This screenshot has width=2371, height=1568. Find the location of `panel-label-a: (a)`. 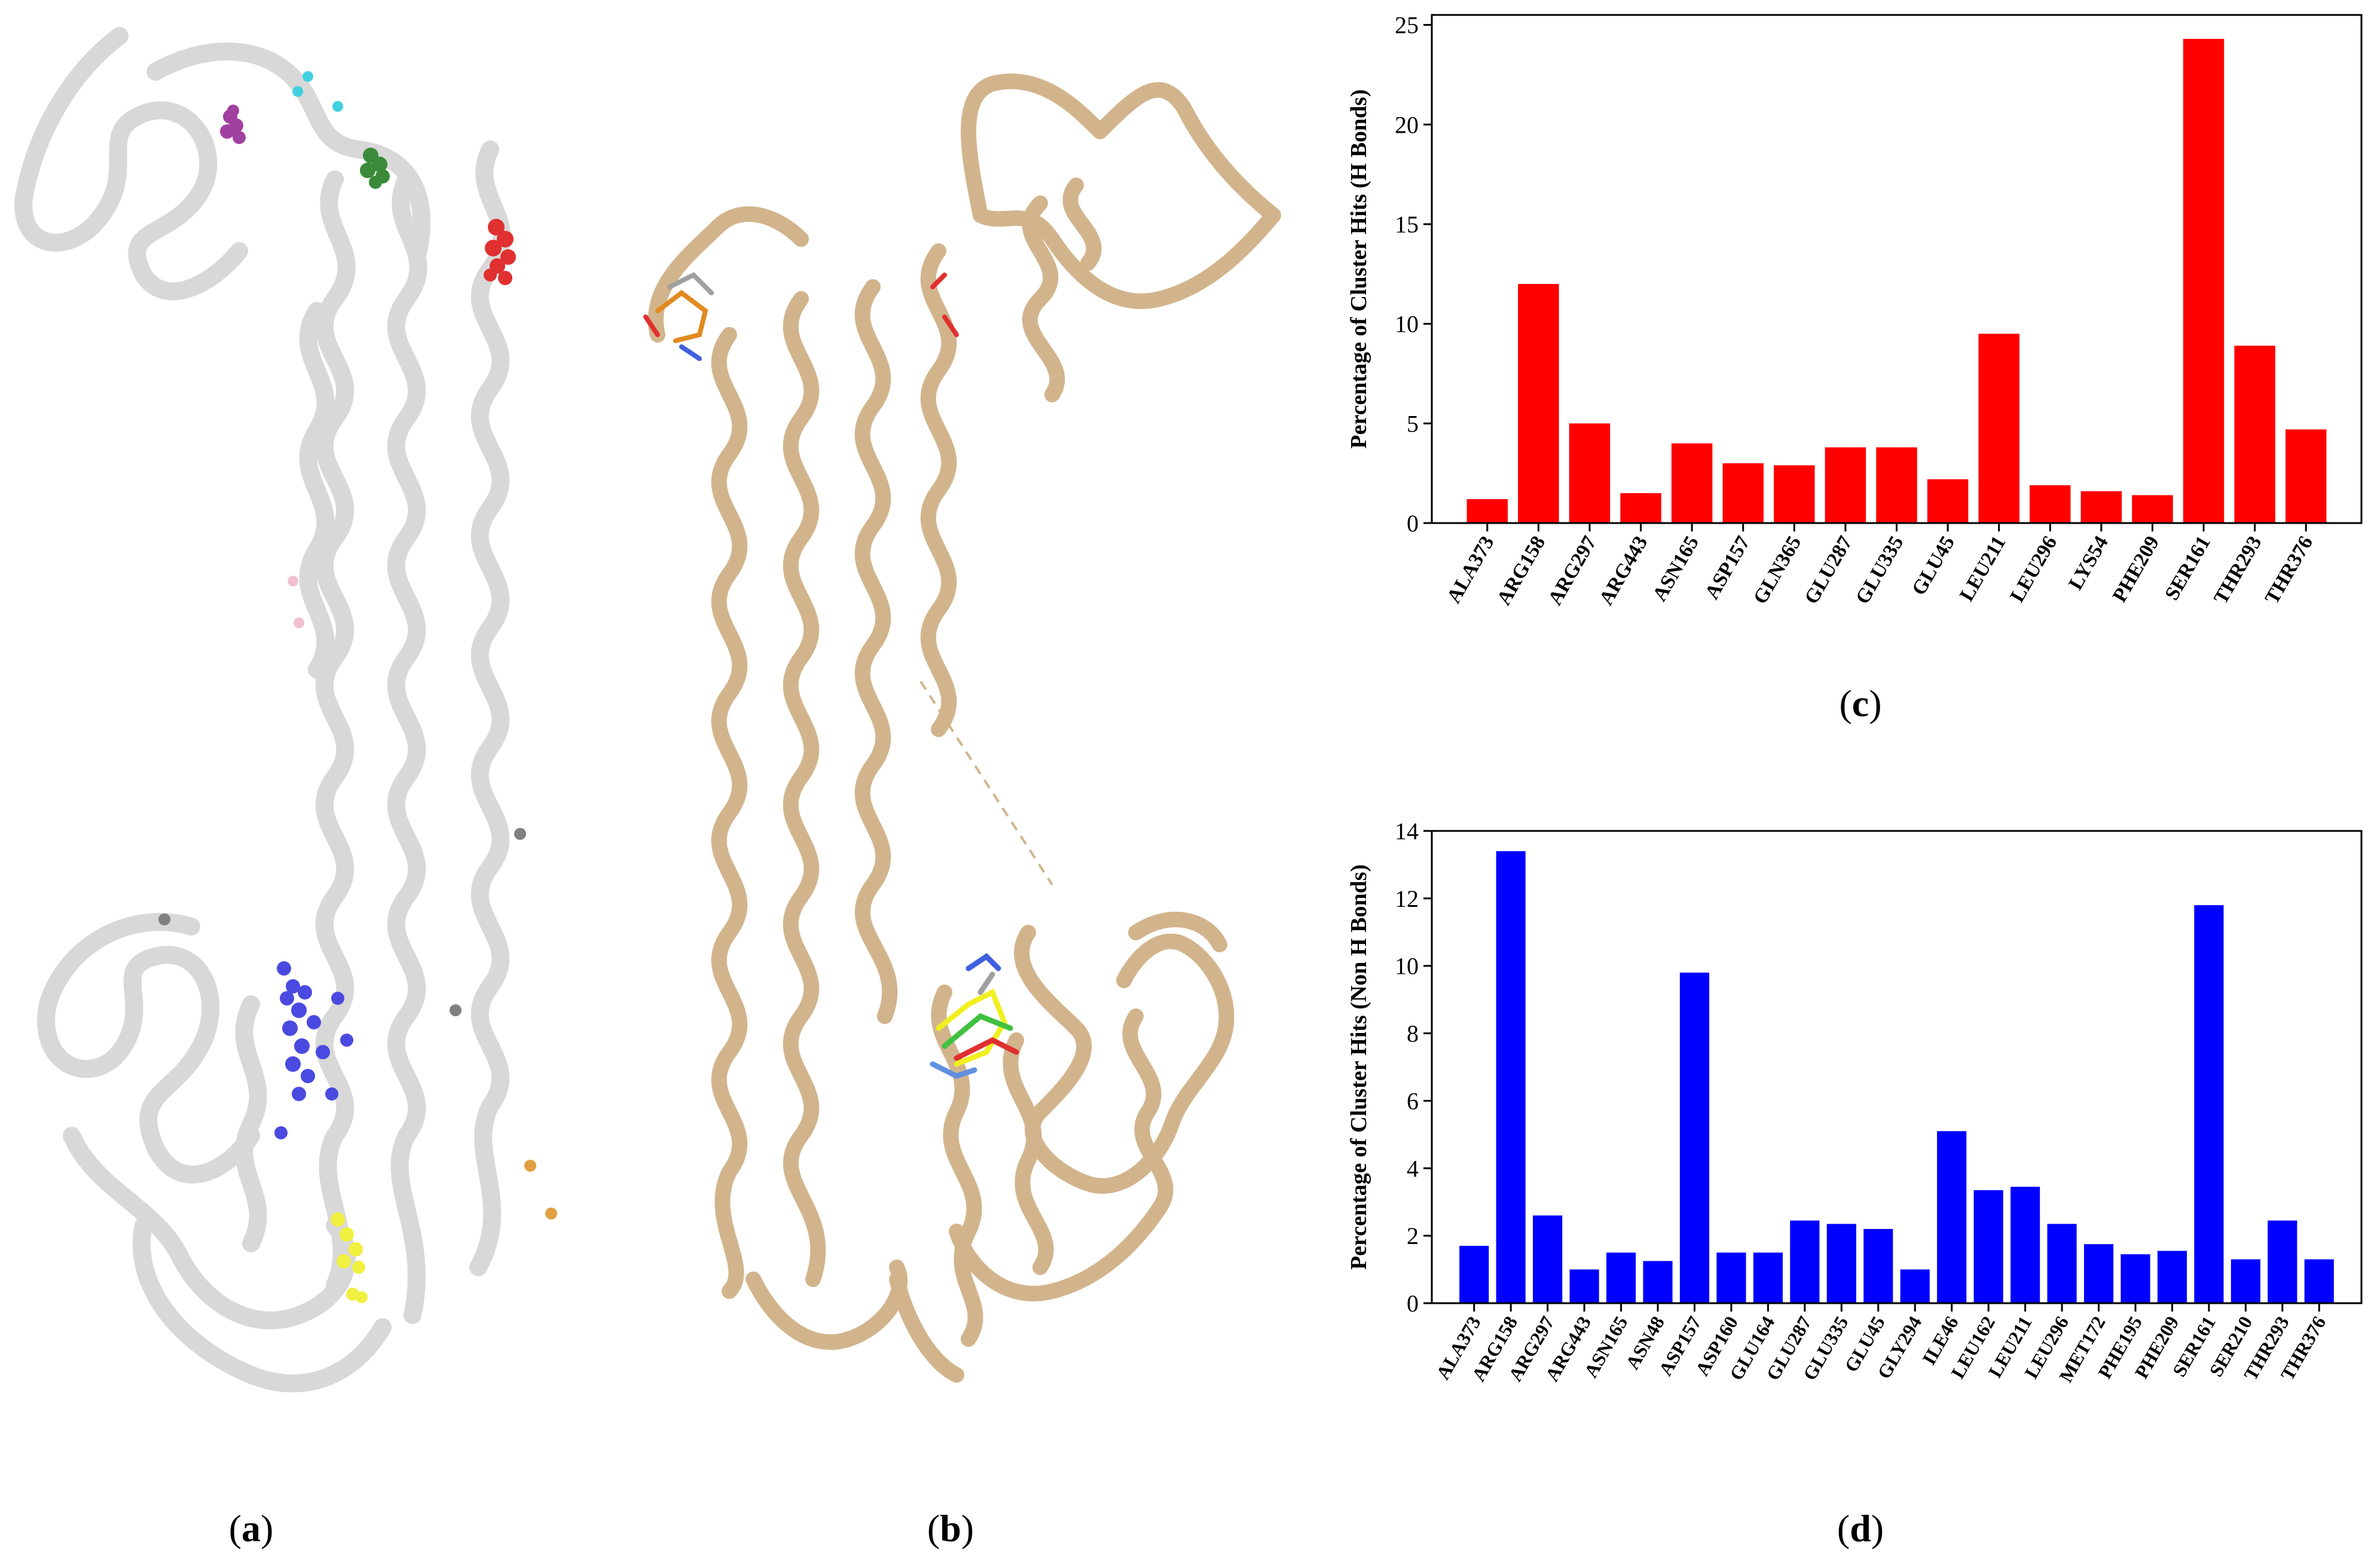

panel-label-a: (a) is located at coordinates (251, 1528).